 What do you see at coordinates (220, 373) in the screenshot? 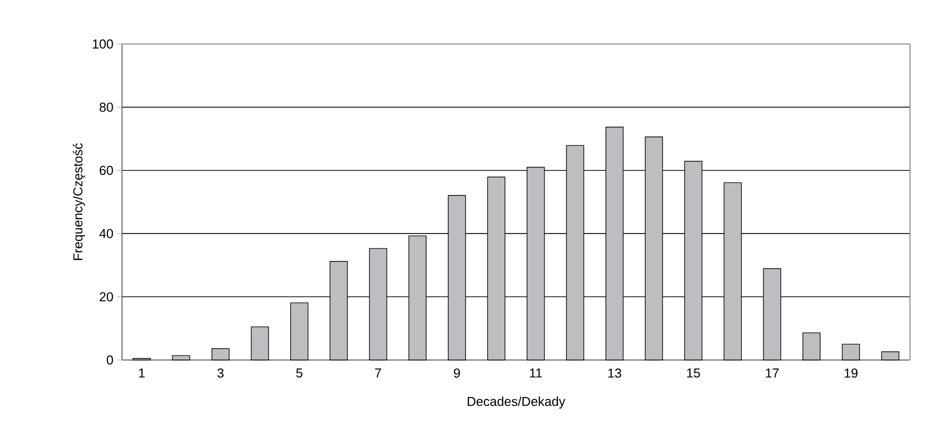
I see `x-tick-label: 3` at bounding box center [220, 373].